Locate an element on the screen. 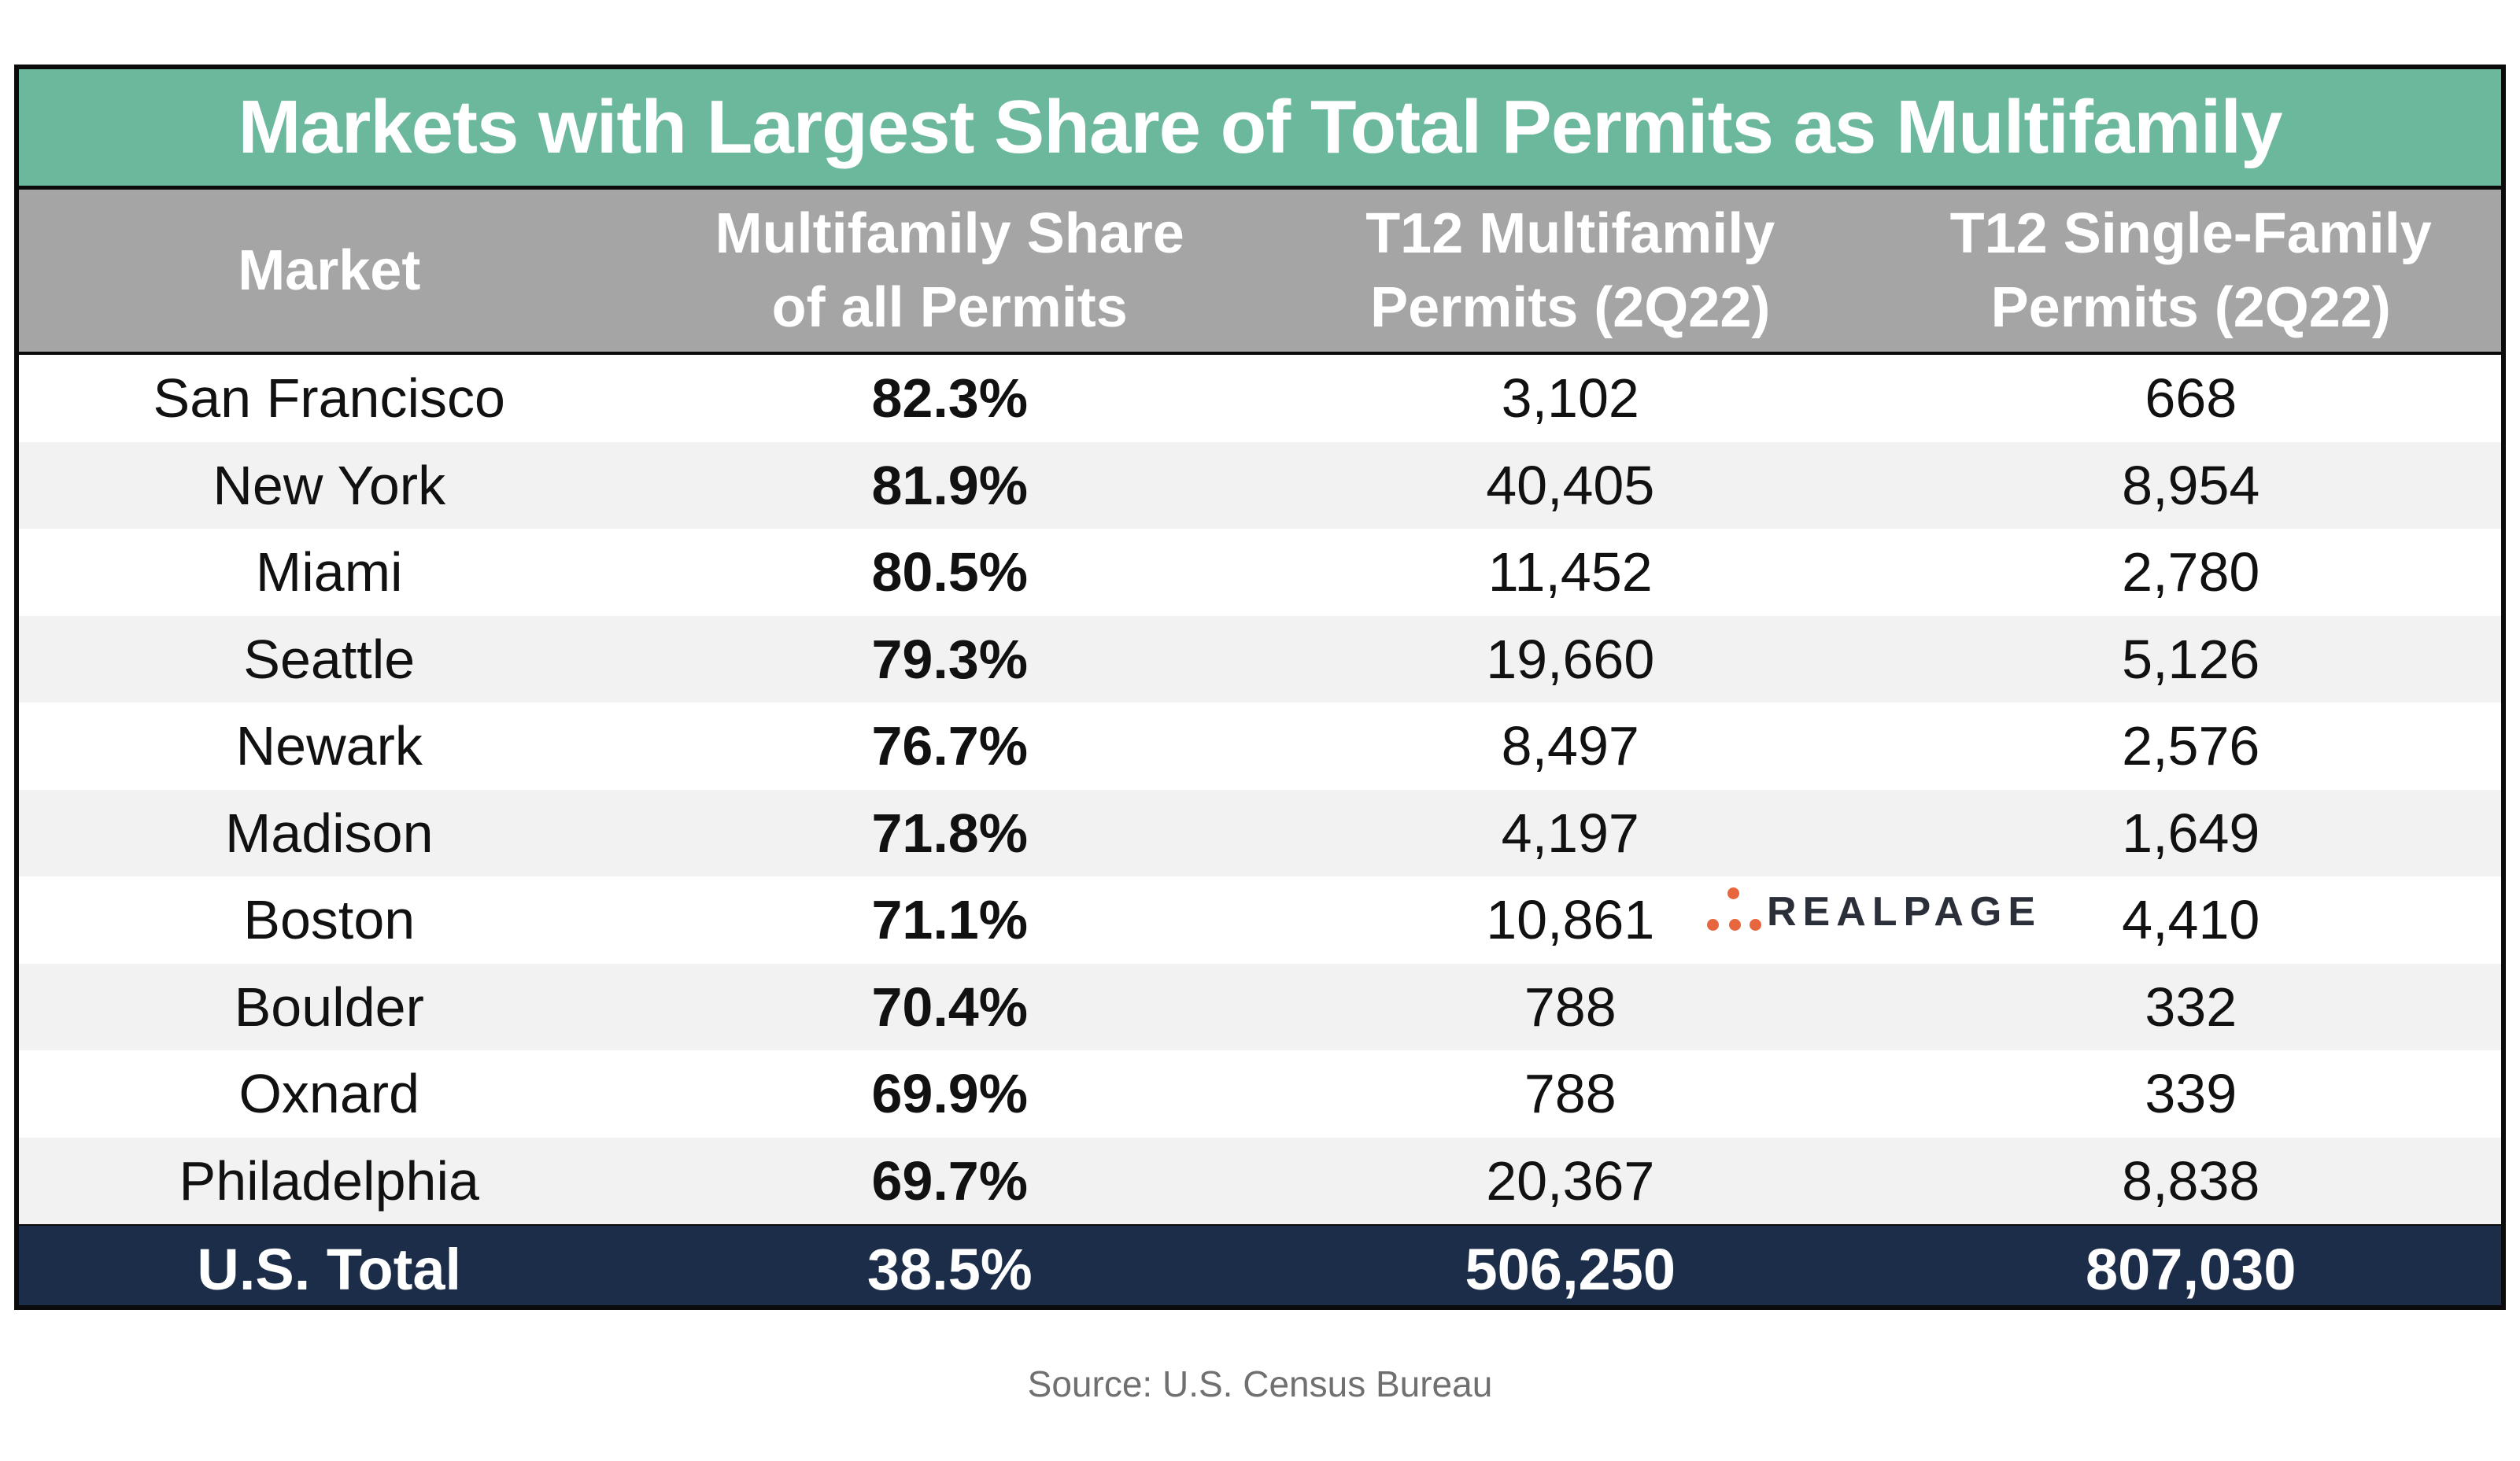 The width and height of the screenshot is (2520, 1461). cell-sf-permits: 339 is located at coordinates (2191, 1094).